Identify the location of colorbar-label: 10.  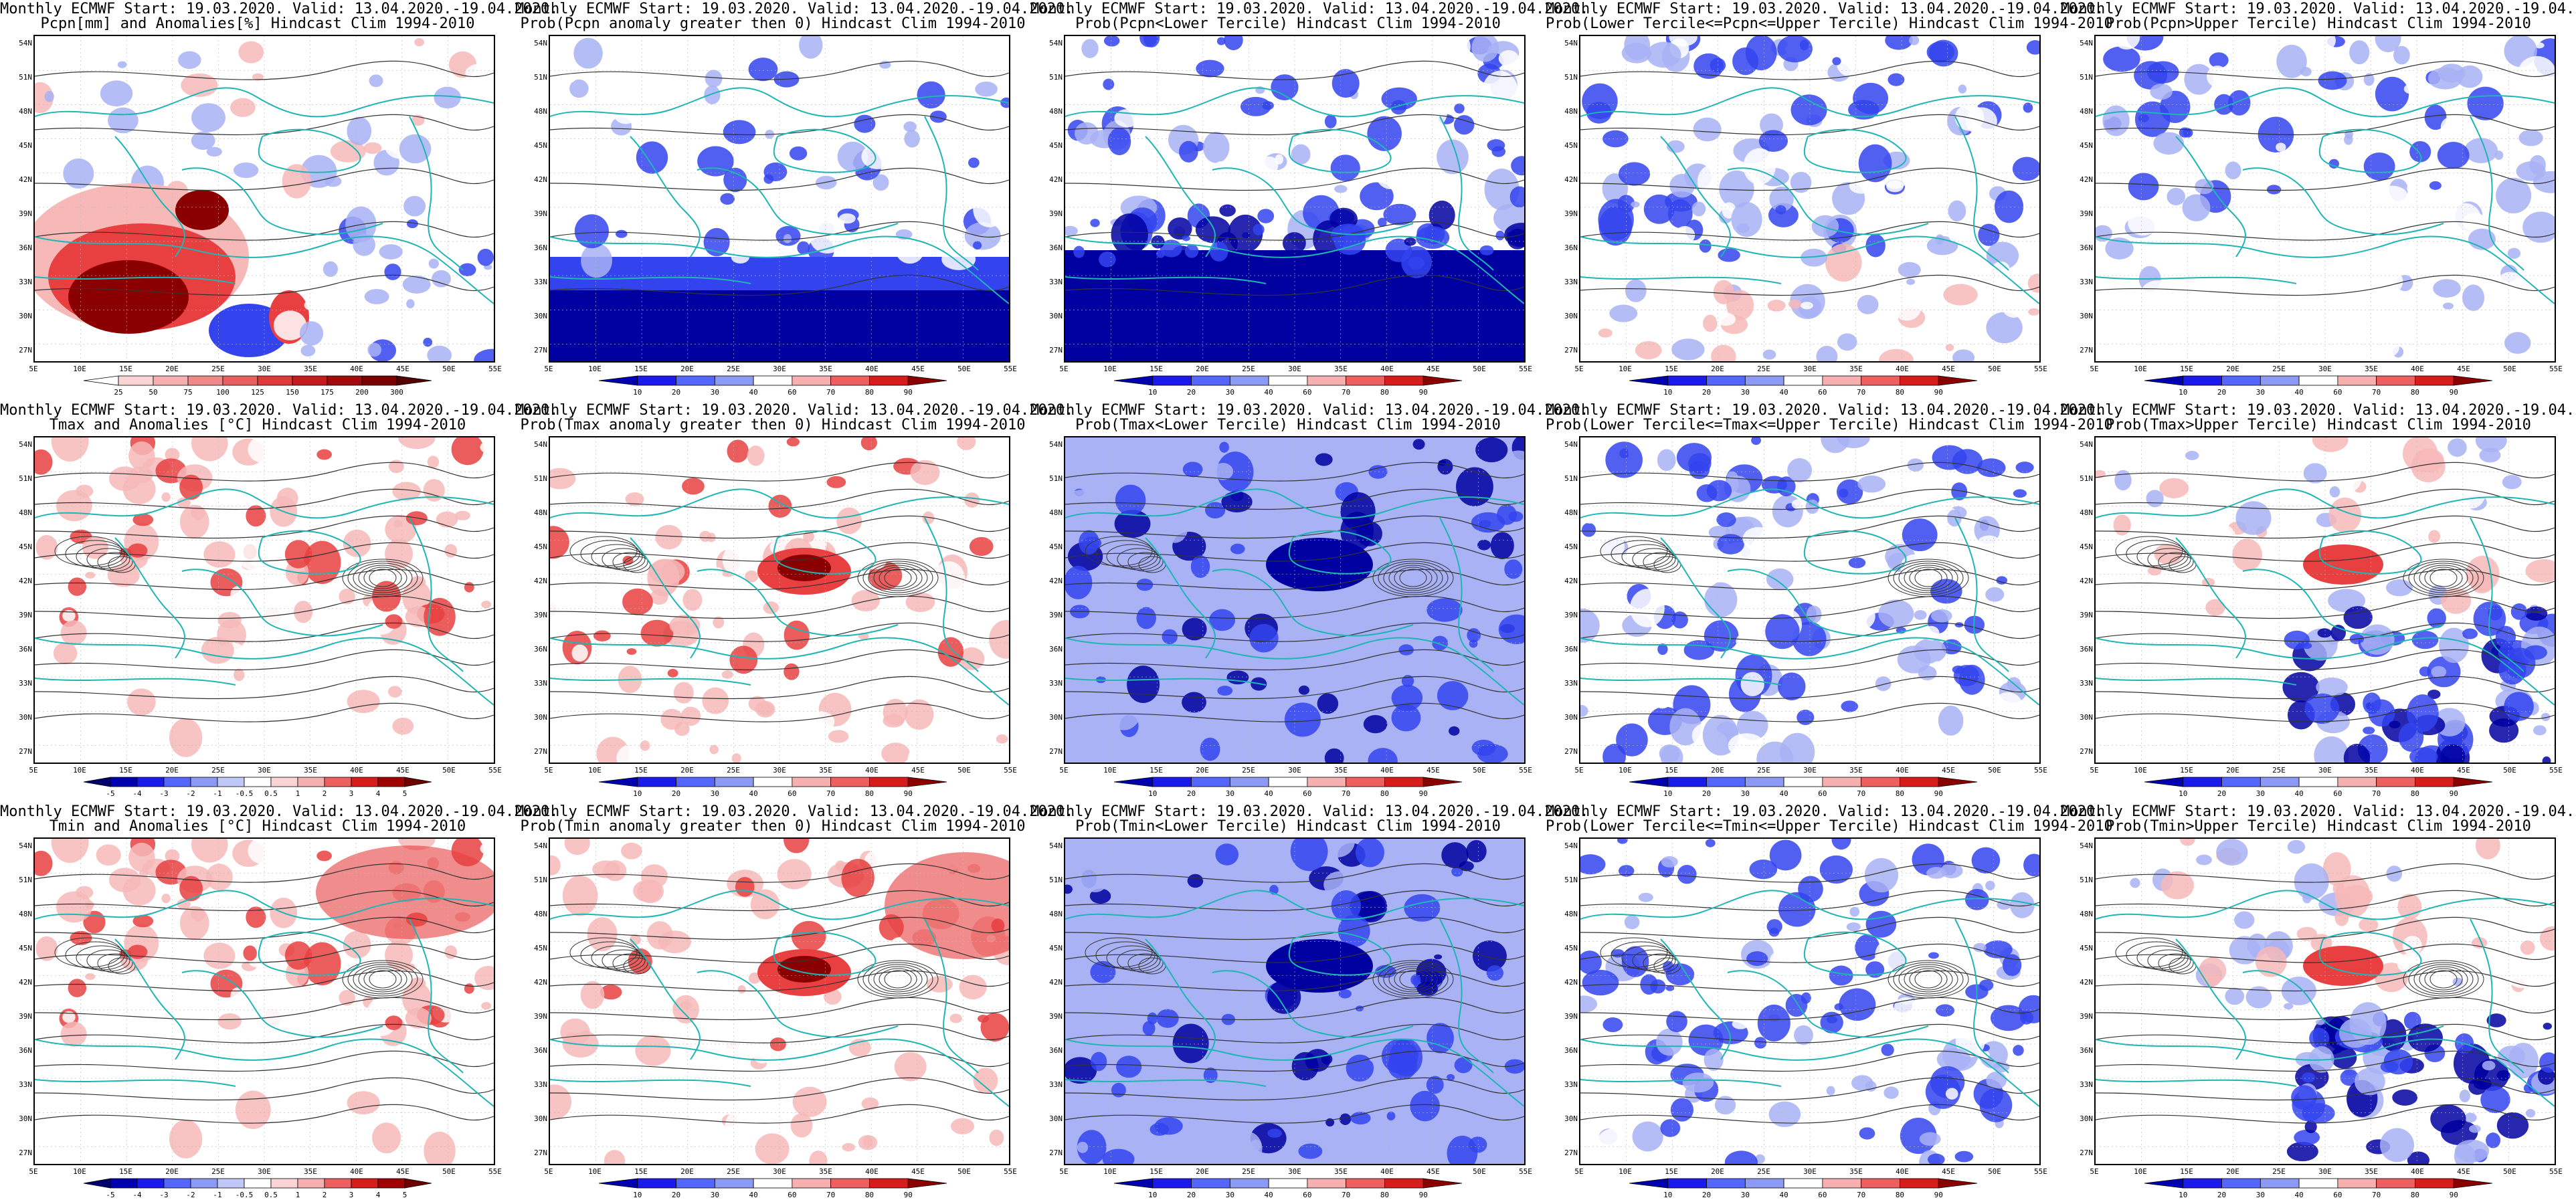
(637, 1195).